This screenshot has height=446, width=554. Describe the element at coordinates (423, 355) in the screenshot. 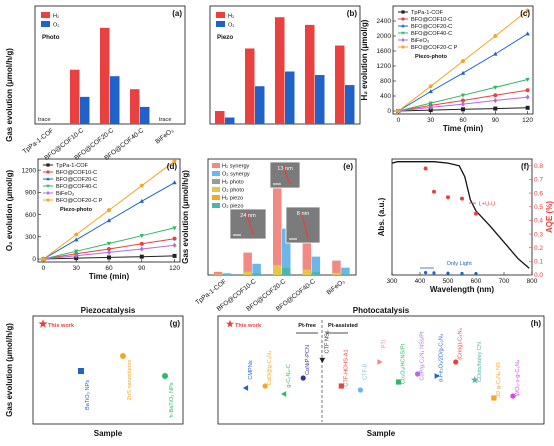

I see `point-label: CoP/g-C₃N₄ NSs/Pt` at that location.